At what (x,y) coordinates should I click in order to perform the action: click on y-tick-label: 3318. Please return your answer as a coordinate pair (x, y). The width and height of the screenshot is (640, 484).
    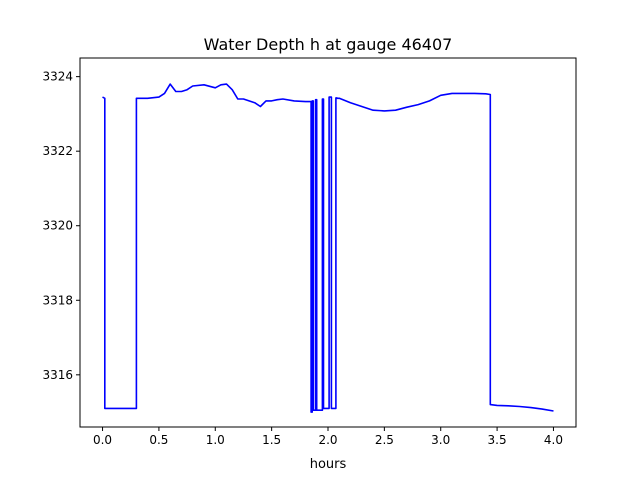
    Looking at the image, I should click on (57, 300).